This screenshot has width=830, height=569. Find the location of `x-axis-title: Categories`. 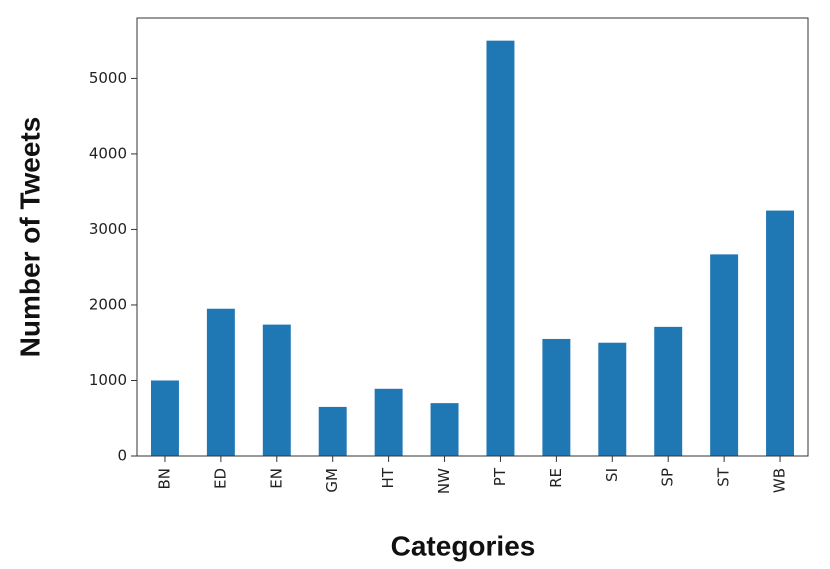

x-axis-title: Categories is located at coordinates (463, 545).